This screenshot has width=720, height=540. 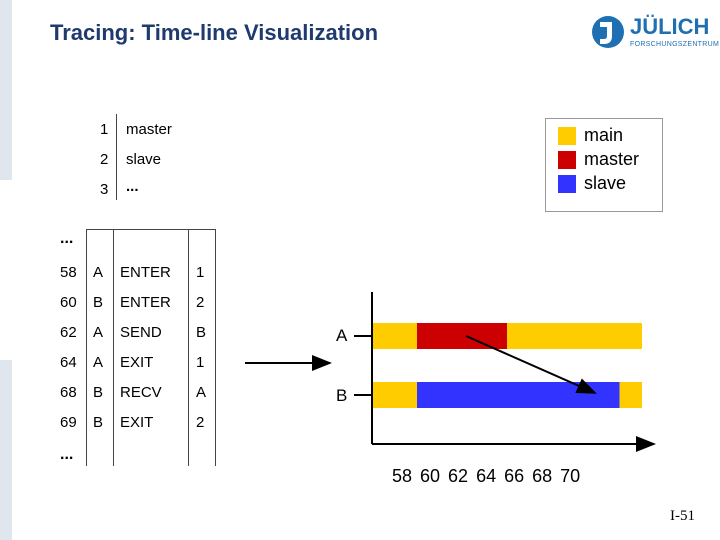 I want to click on legend-label-slave: slave, so click(x=605, y=183).